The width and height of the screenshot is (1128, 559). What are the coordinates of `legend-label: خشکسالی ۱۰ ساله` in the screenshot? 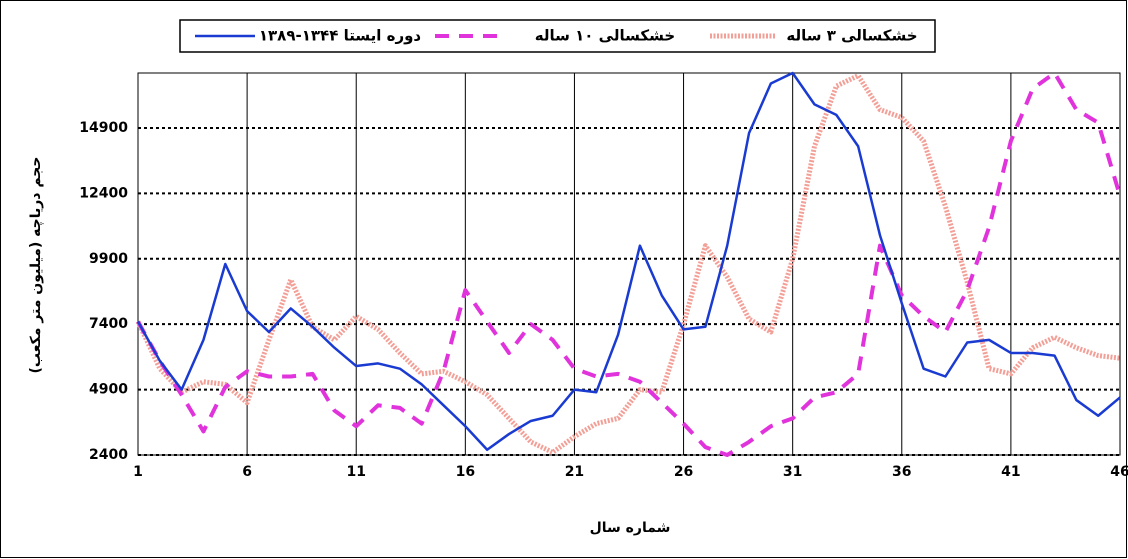 It's located at (605, 36).